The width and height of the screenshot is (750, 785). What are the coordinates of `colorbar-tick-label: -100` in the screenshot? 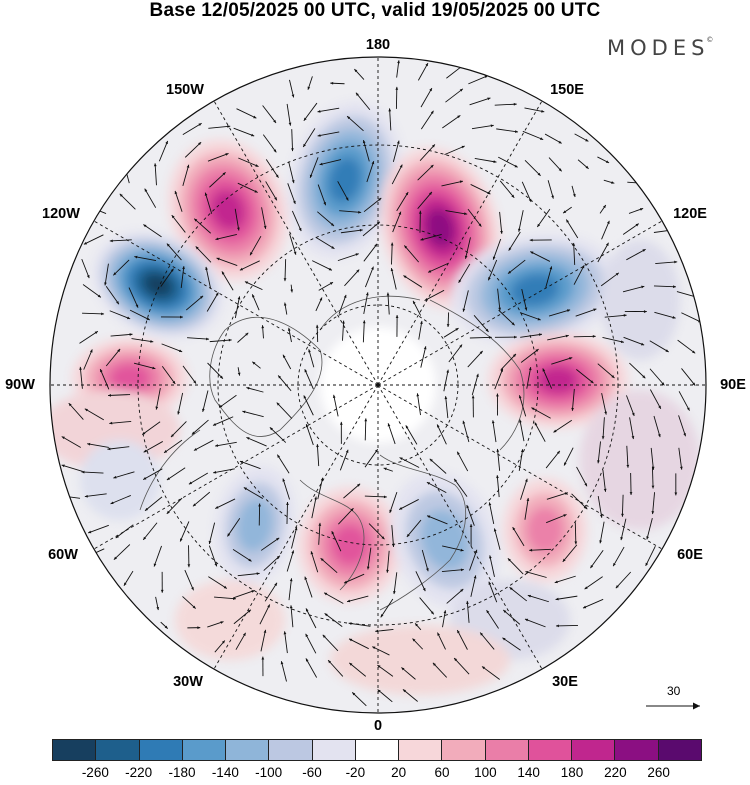 It's located at (269, 772).